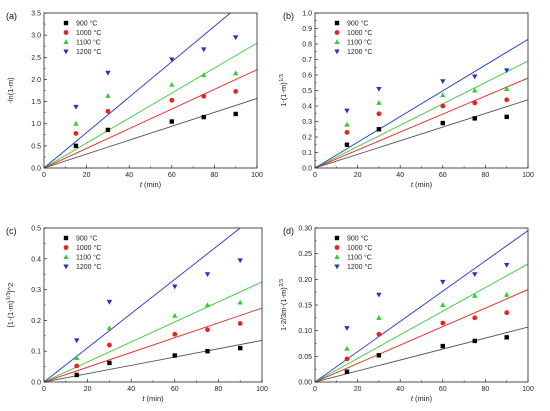 The height and width of the screenshot is (411, 550). What do you see at coordinates (36, 146) in the screenshot?
I see `y-tick-label: 0.5` at bounding box center [36, 146].